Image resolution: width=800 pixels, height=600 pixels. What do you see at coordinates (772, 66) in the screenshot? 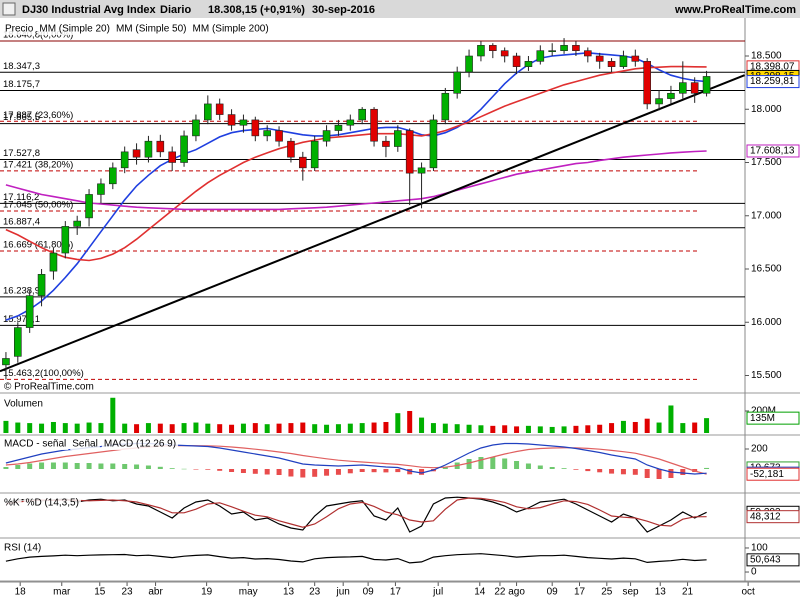
I see `value-marker-label: 18.398,07` at bounding box center [772, 66].